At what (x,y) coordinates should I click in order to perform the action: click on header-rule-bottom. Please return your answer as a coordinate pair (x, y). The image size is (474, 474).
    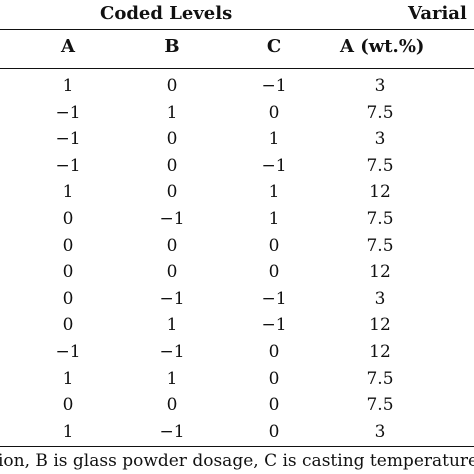
    Looking at the image, I should click on (237, 68).